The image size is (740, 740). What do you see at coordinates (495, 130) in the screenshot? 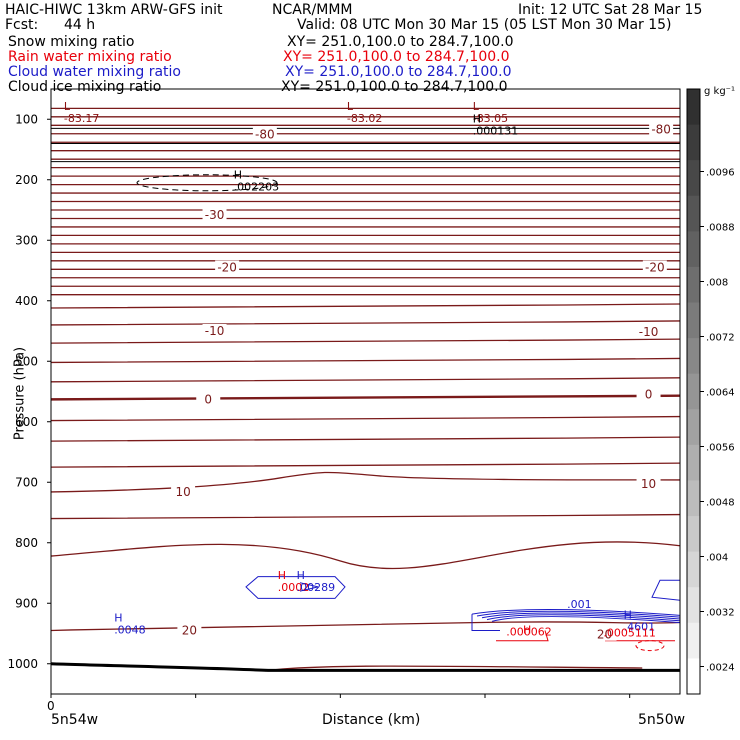
I see `extremum-value: .000131` at bounding box center [495, 130].